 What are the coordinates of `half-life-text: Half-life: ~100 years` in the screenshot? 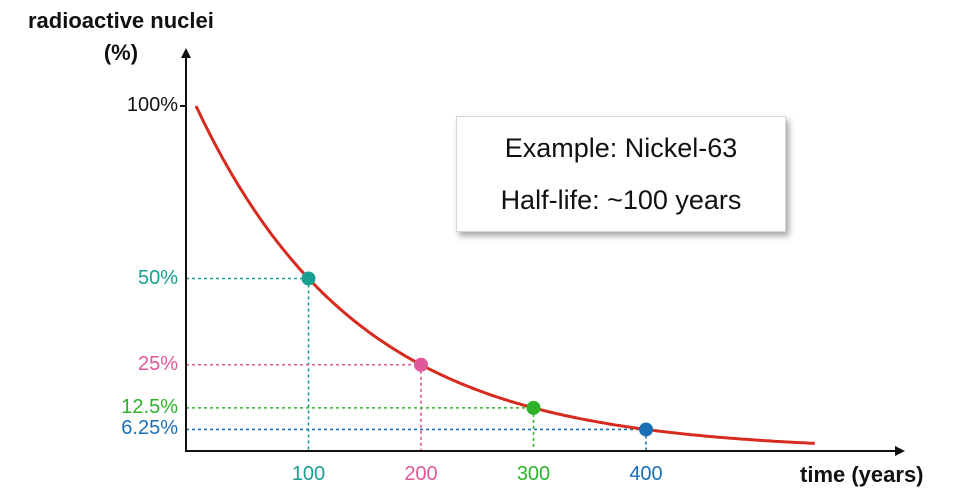 It's located at (621, 200).